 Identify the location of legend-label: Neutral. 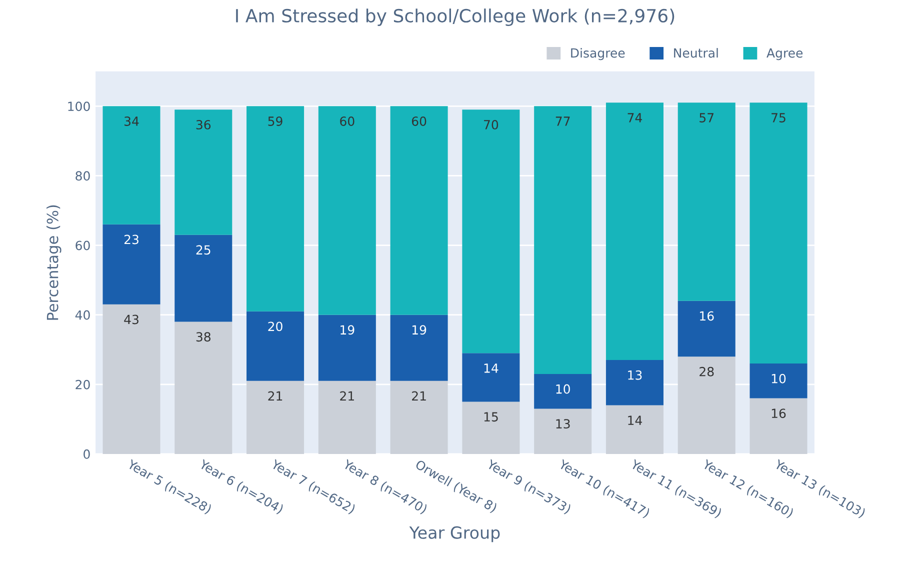
(696, 53).